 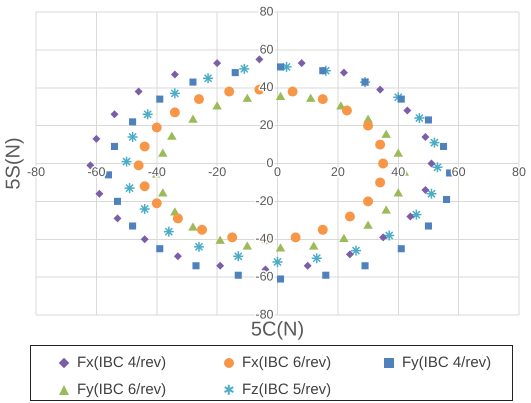 What do you see at coordinates (270, 163) in the screenshot?
I see `y-tick-label: 0` at bounding box center [270, 163].